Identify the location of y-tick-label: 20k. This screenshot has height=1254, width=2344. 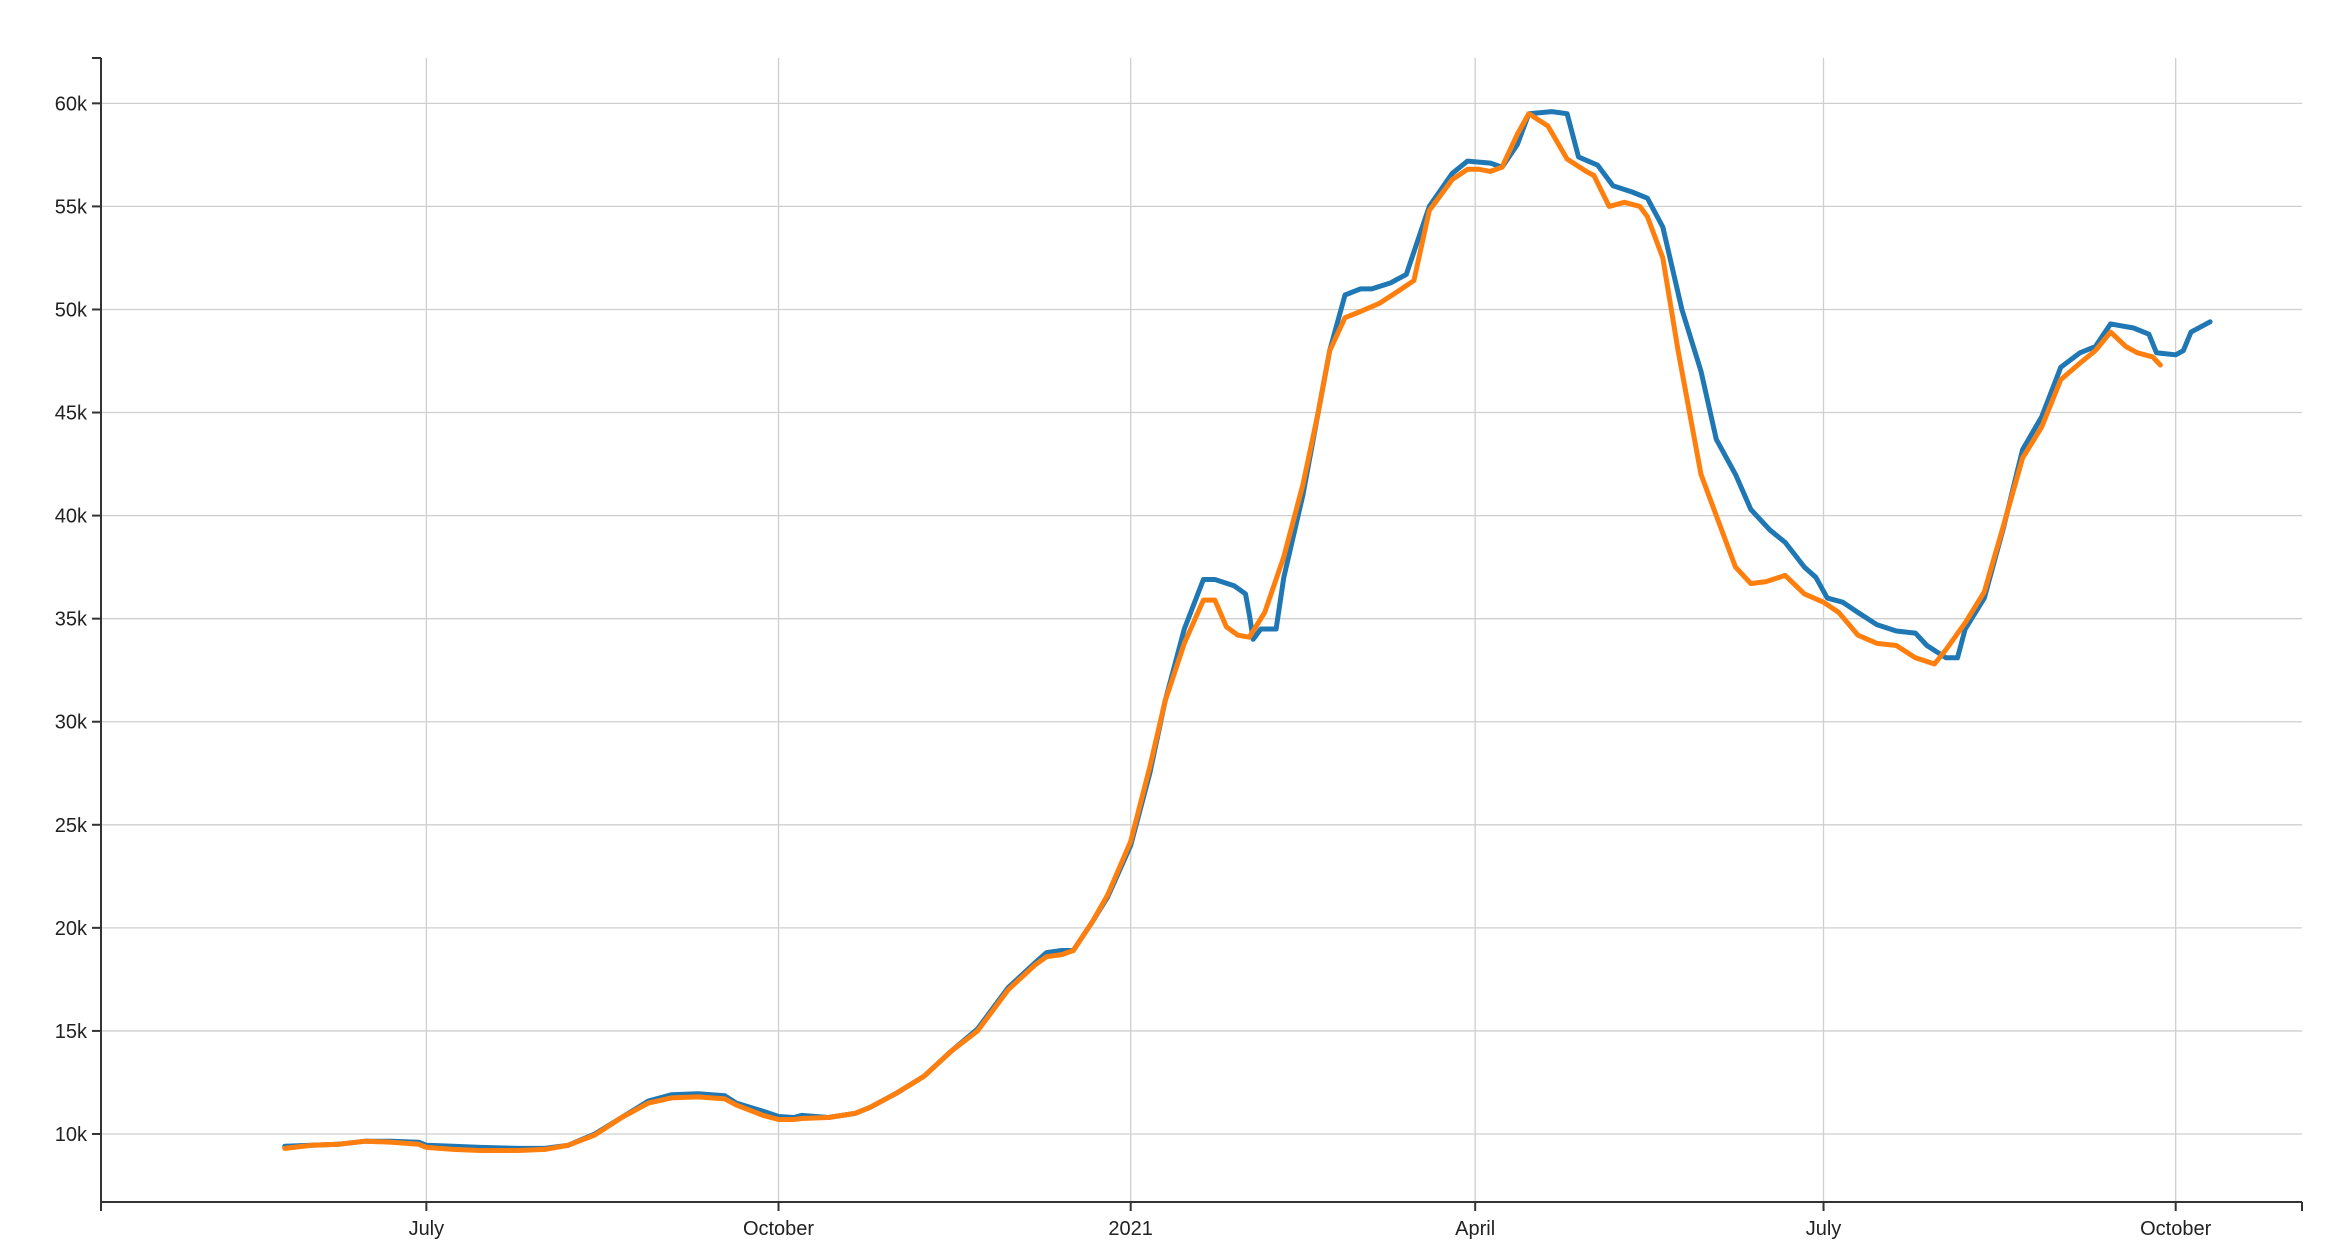
(71, 929).